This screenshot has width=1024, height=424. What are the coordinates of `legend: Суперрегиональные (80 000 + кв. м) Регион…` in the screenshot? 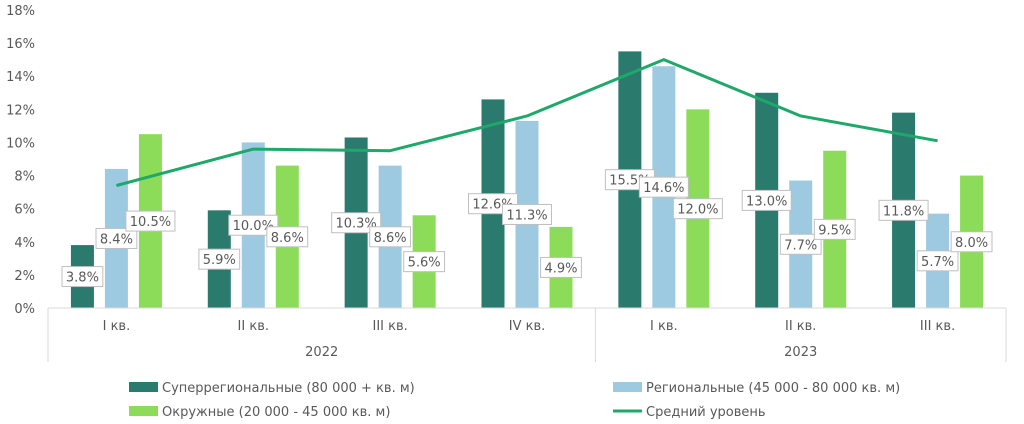 It's located at (514, 400).